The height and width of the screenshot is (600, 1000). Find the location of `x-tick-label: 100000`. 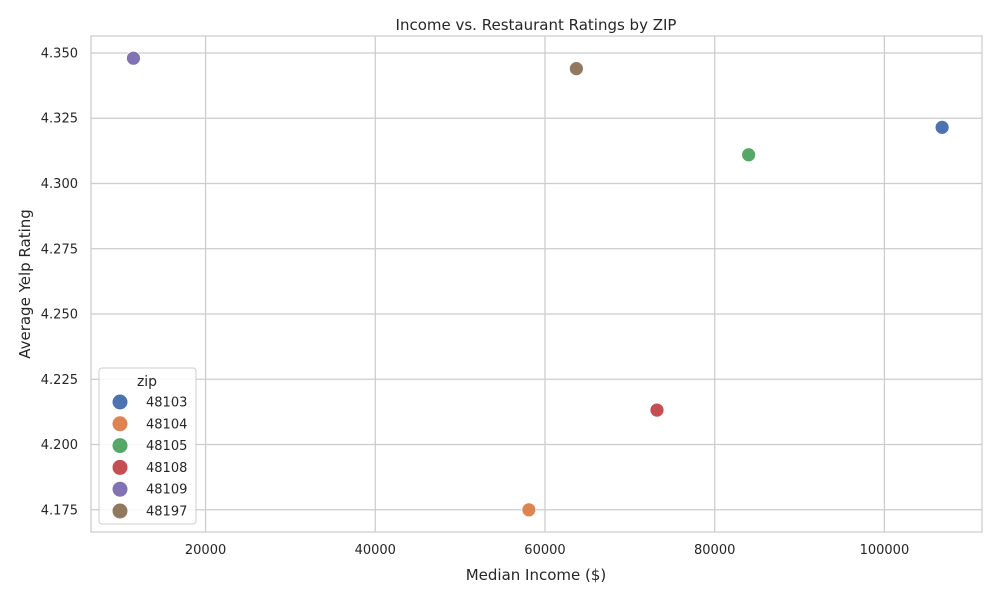

x-tick-label: 100000 is located at coordinates (885, 550).